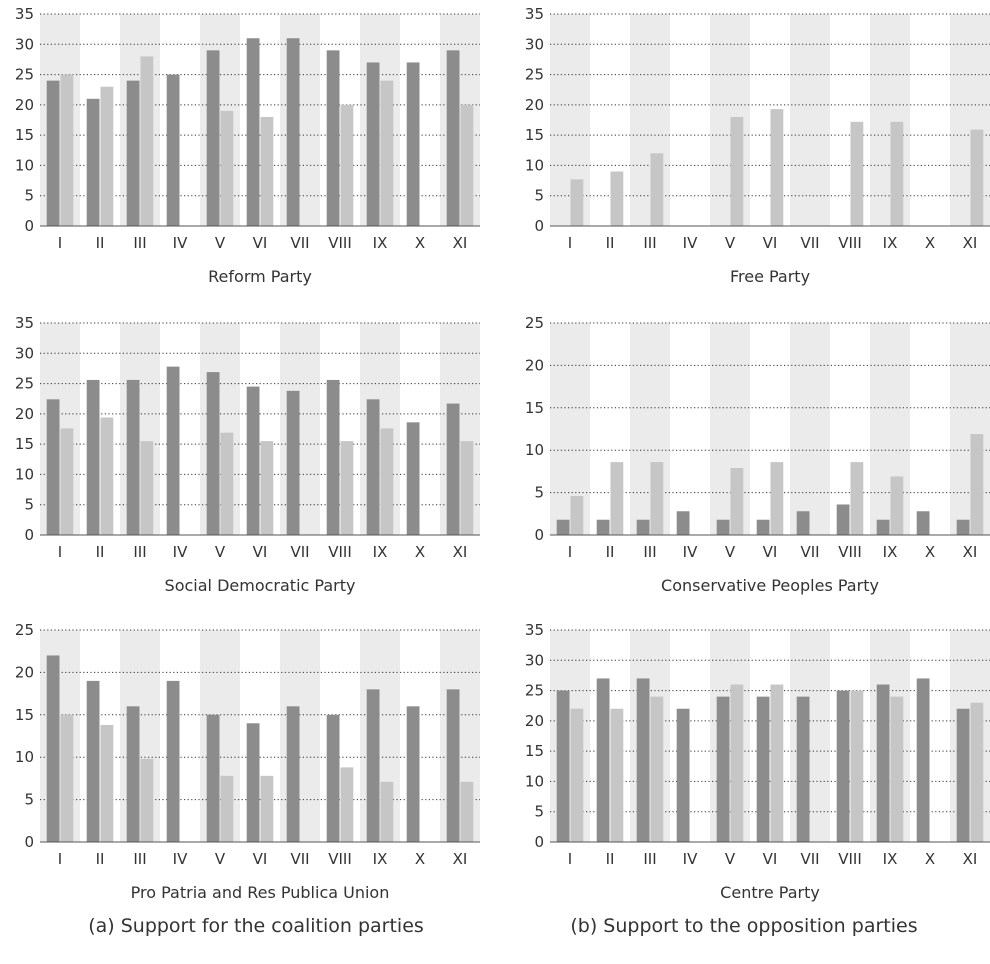 The width and height of the screenshot is (990, 964). I want to click on y-tick-label: 30, so click(534, 660).